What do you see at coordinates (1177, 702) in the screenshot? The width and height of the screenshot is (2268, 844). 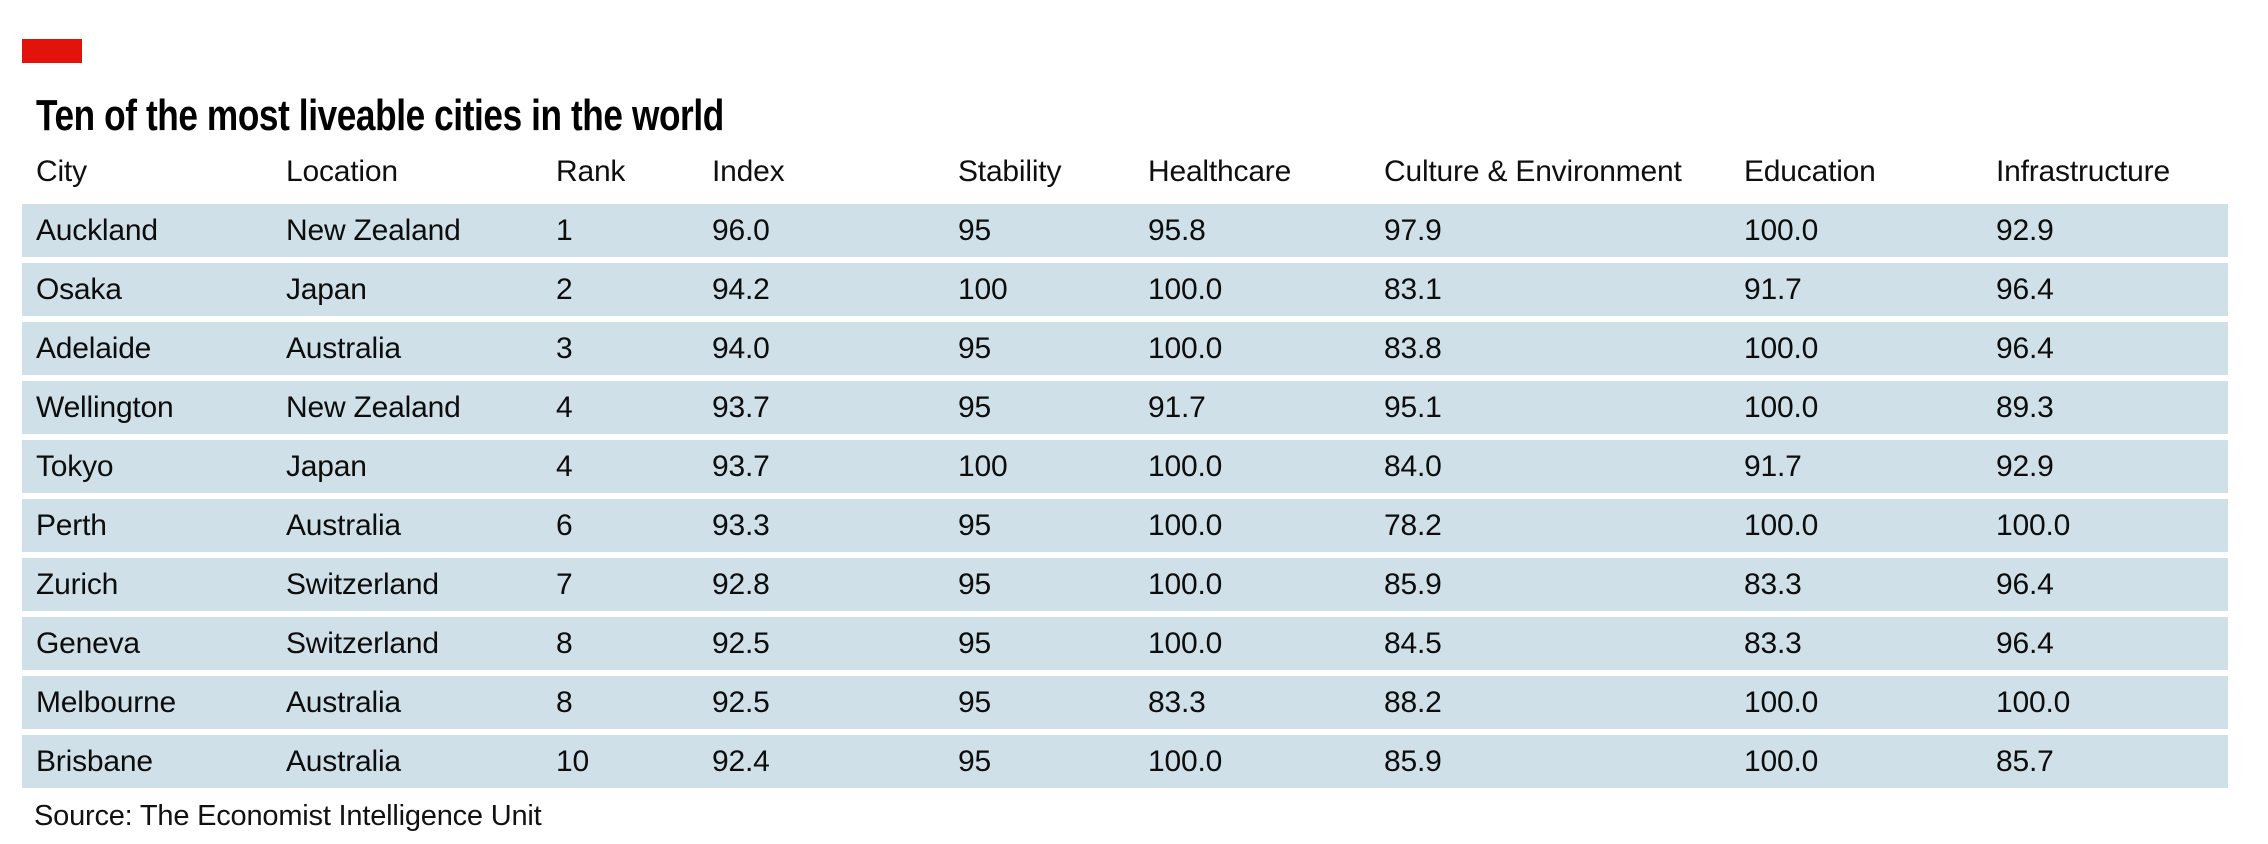 I see `cell-healthcare: 83.3` at bounding box center [1177, 702].